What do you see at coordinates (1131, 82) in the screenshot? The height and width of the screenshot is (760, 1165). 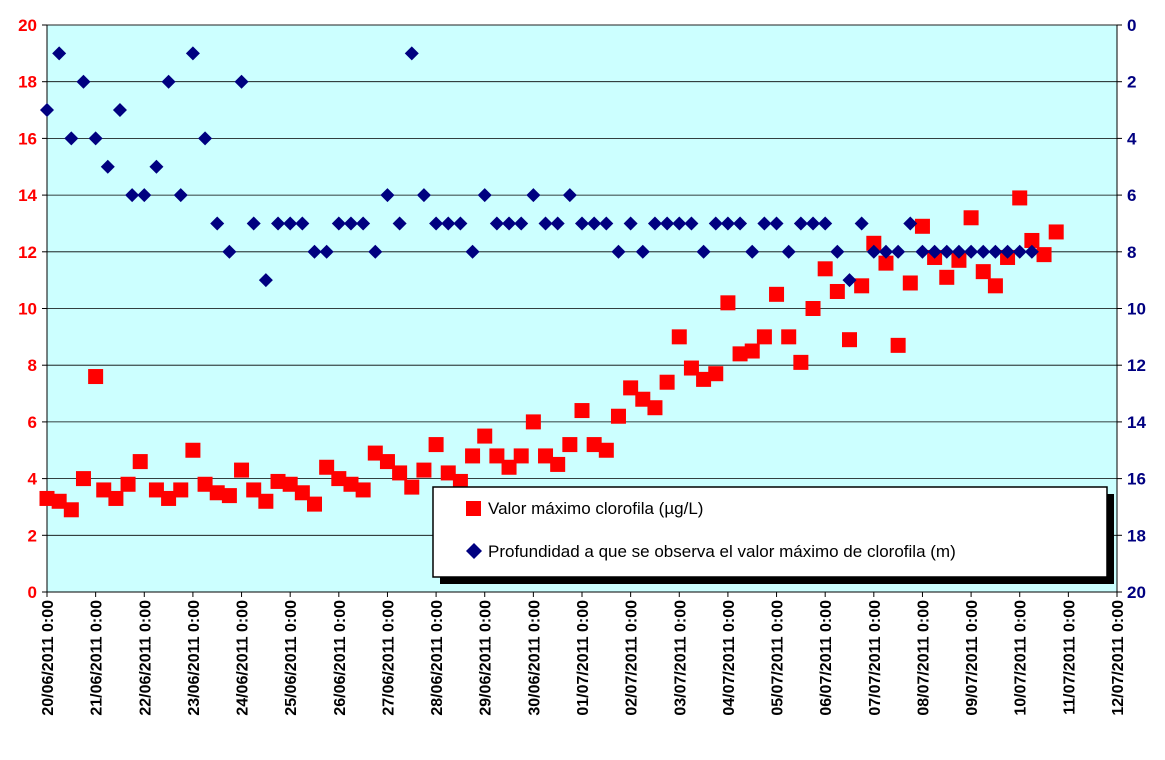 I see `y-right-tick-label: 2` at bounding box center [1131, 82].